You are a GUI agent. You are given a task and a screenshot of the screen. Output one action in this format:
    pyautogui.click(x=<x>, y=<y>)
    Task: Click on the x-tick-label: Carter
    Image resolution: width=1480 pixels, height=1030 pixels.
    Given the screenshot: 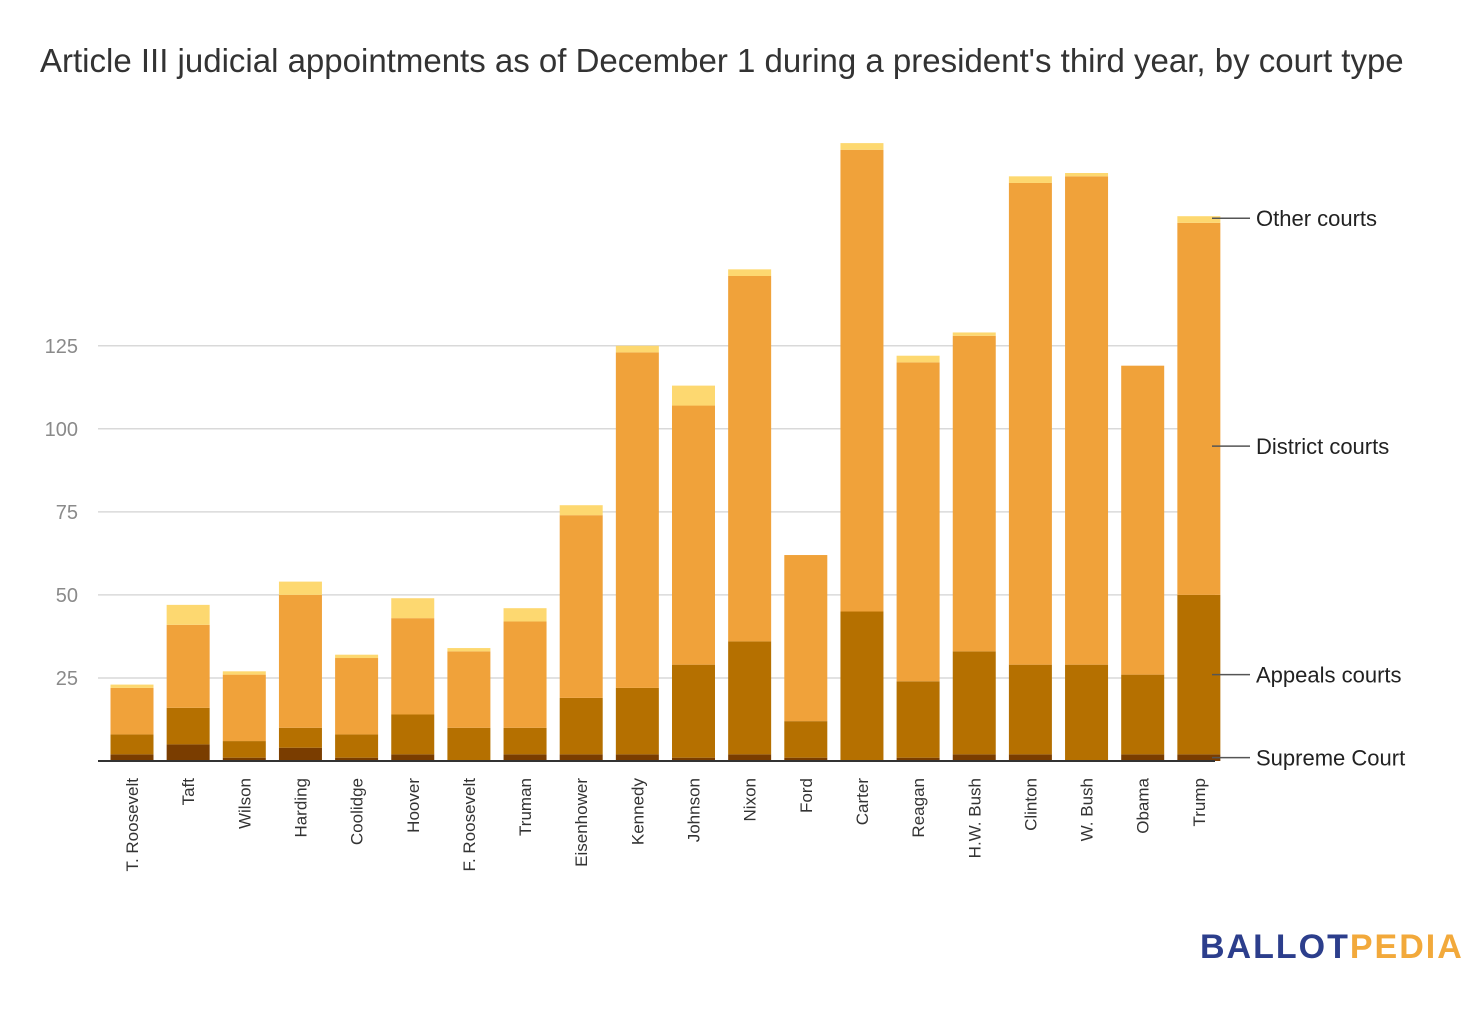 What is the action you would take?
    pyautogui.click(x=862, y=802)
    